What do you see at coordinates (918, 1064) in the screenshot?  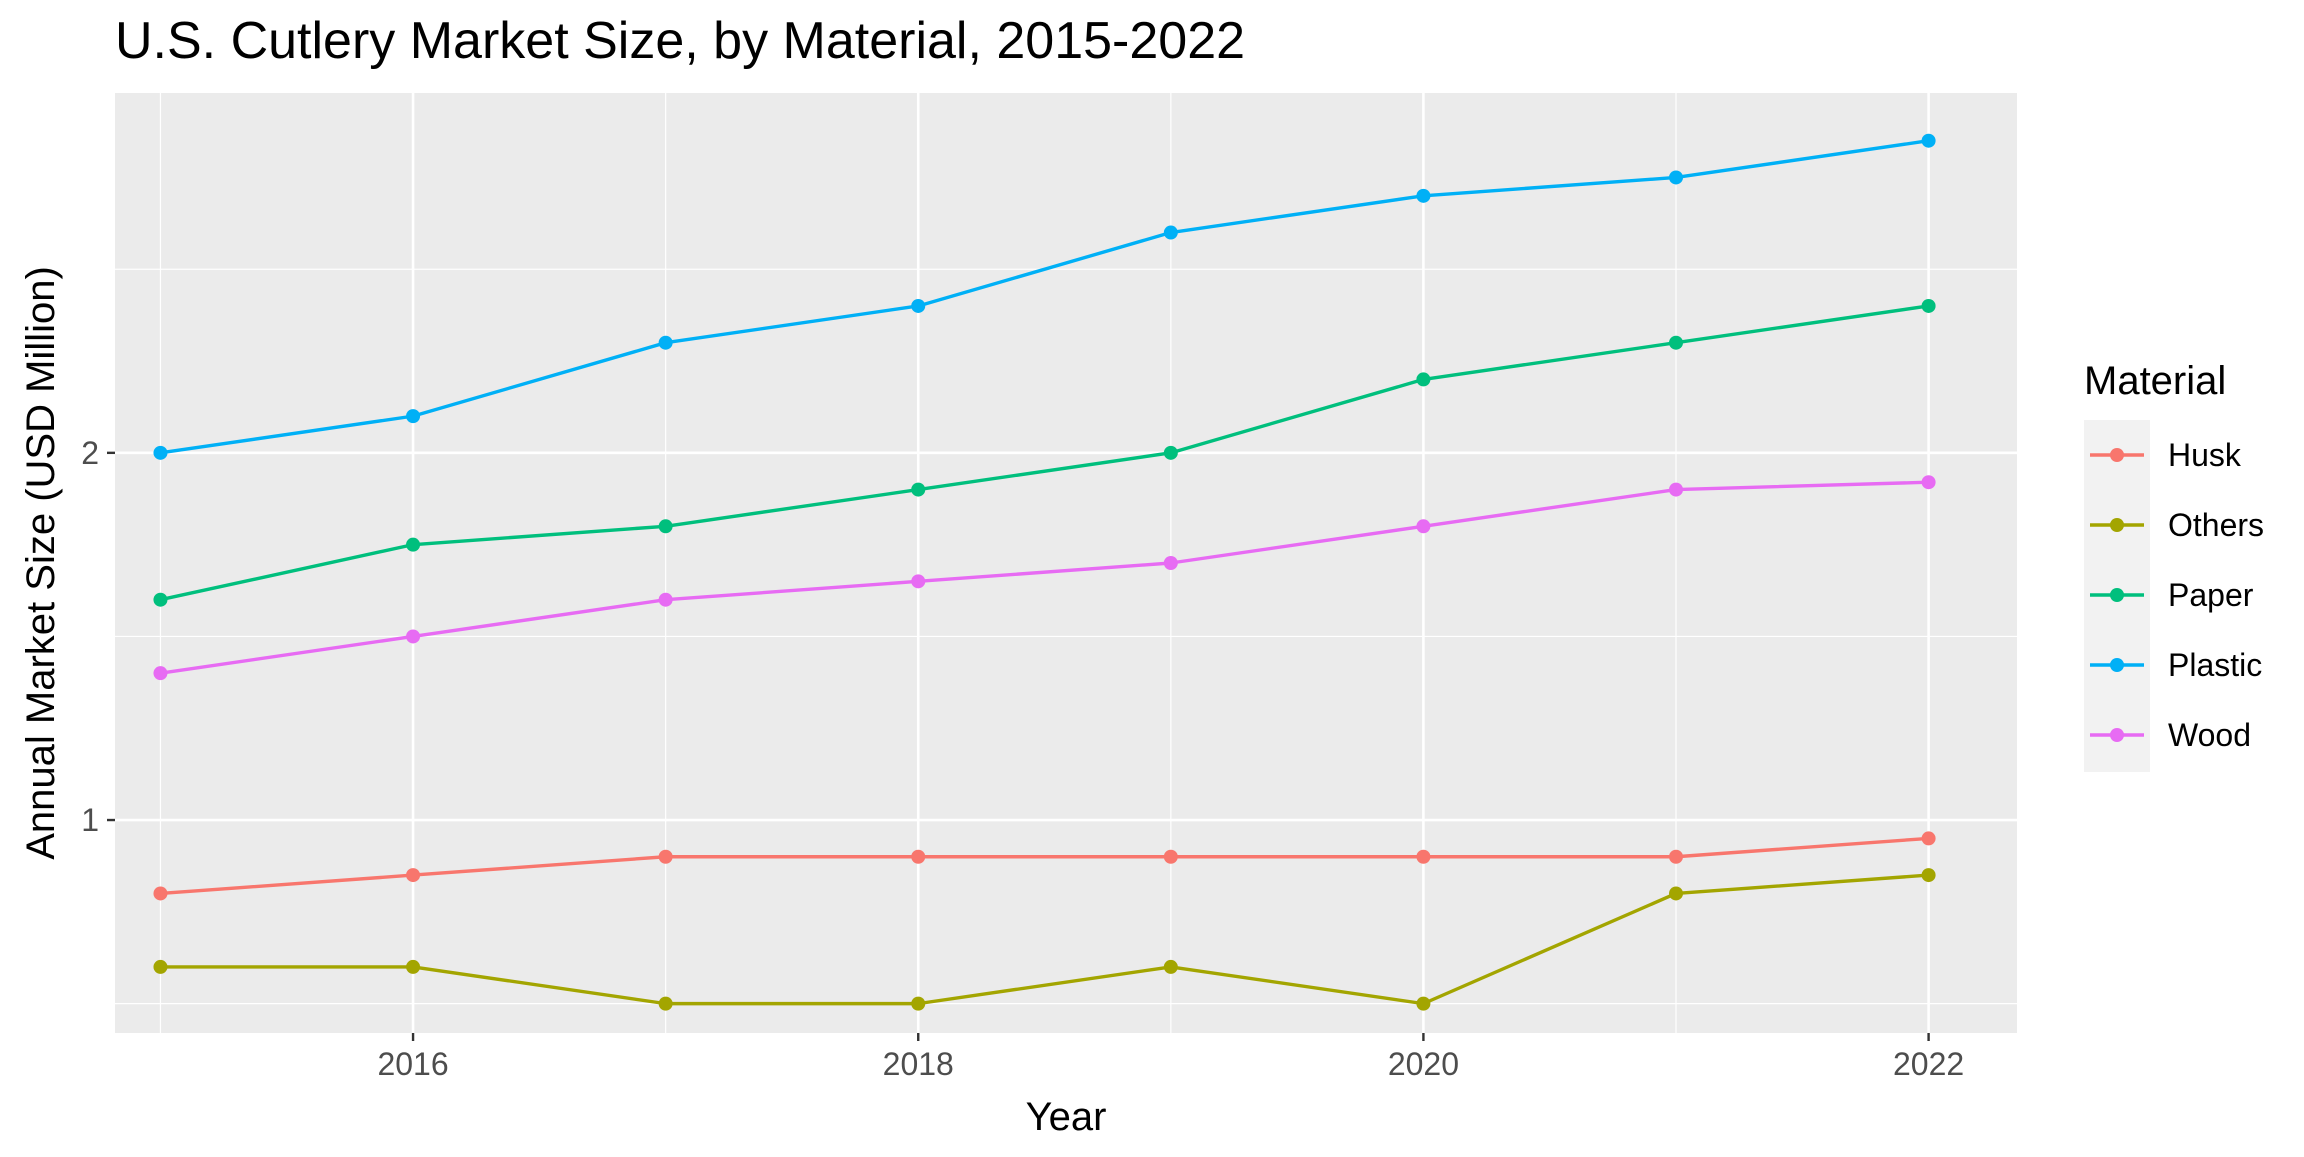 I see `x-tick-label: 2018` at bounding box center [918, 1064].